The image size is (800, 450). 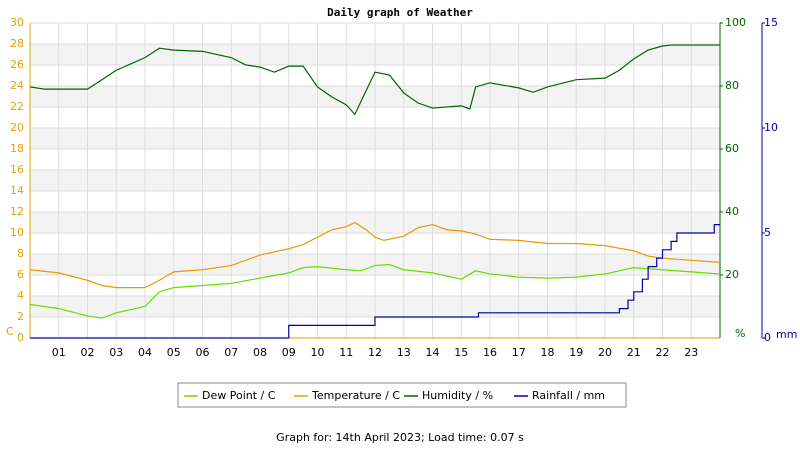 I want to click on y2-tick-label: 60, so click(x=732, y=148).